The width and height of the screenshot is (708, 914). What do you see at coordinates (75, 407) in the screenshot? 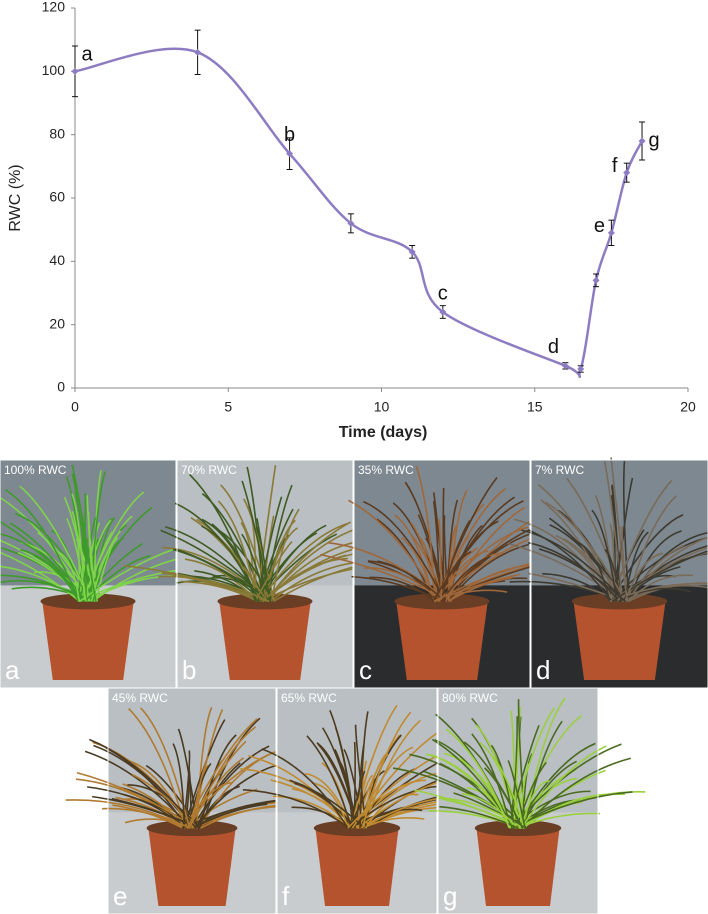
I see `x-tick-label: 0` at bounding box center [75, 407].